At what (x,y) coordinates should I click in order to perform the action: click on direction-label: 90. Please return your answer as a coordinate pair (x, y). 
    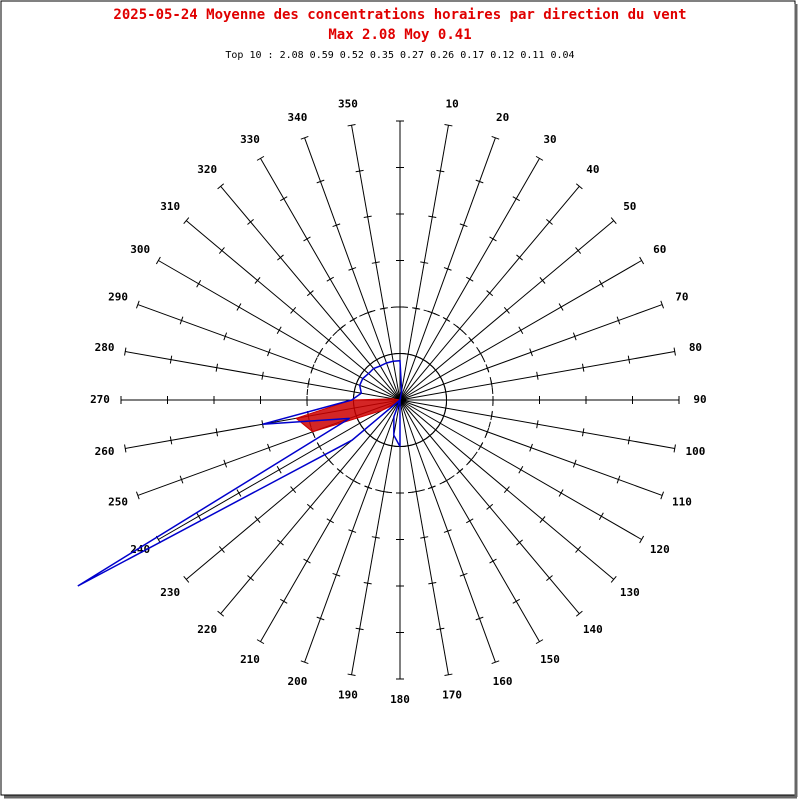
    Looking at the image, I should click on (699, 399).